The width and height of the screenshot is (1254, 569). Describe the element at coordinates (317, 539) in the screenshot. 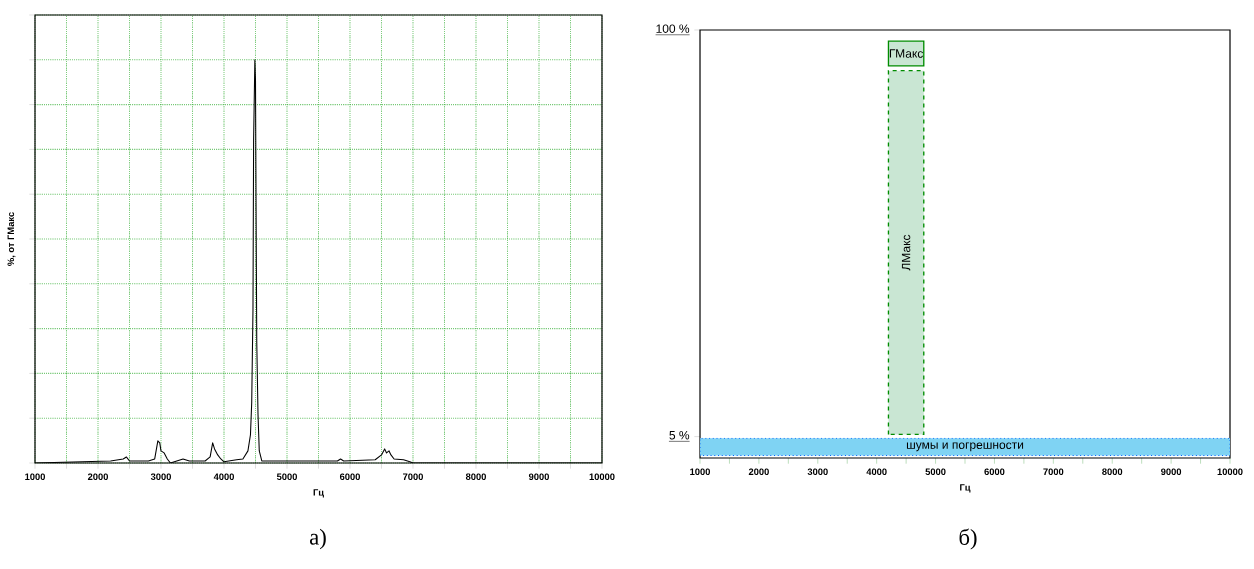

I see `text: а)` at that location.